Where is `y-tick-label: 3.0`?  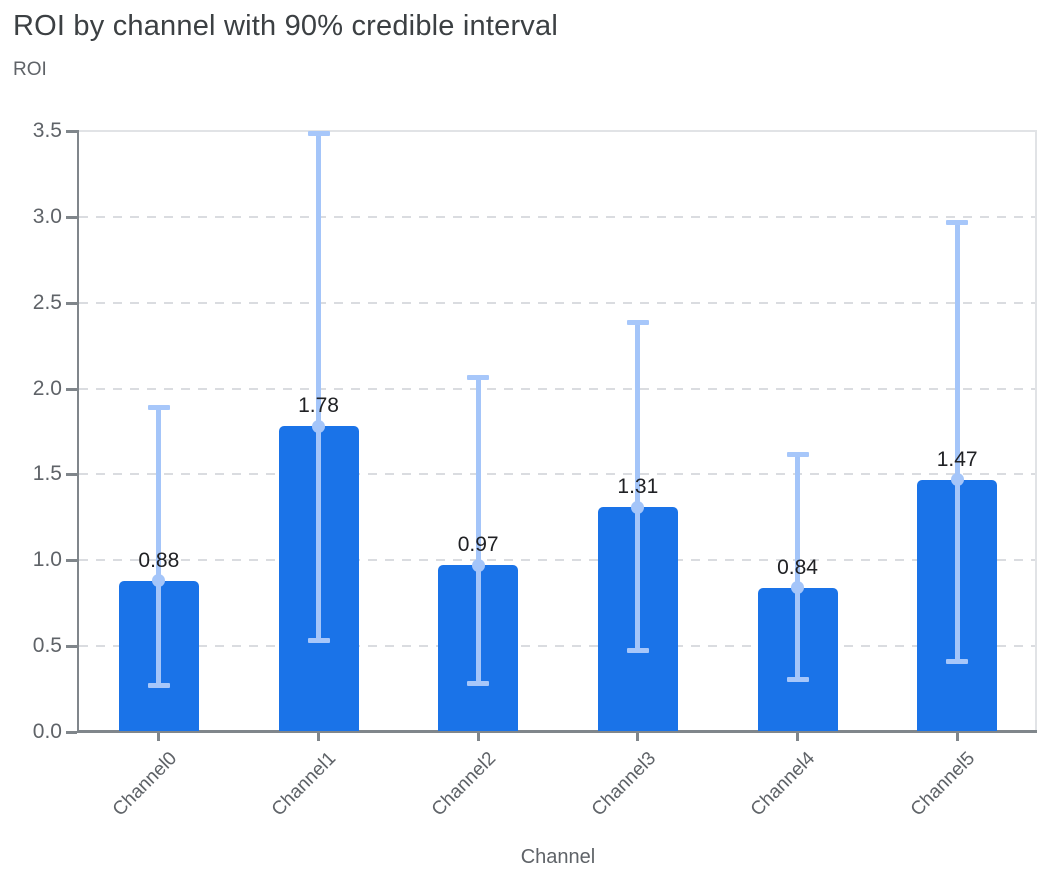
y-tick-label: 3.0 is located at coordinates (47, 216).